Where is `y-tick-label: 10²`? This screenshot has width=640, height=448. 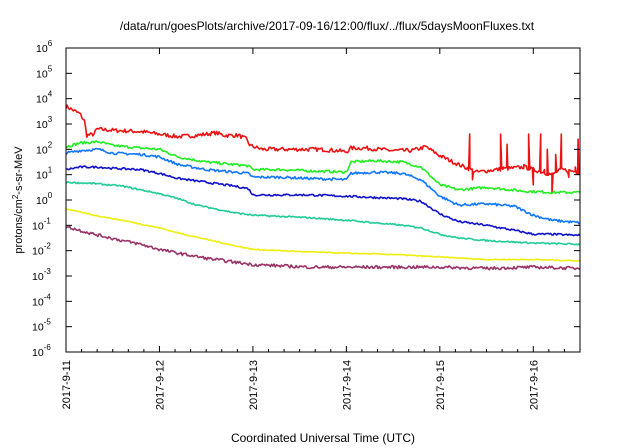
y-tick-label: 10² is located at coordinates (44, 148).